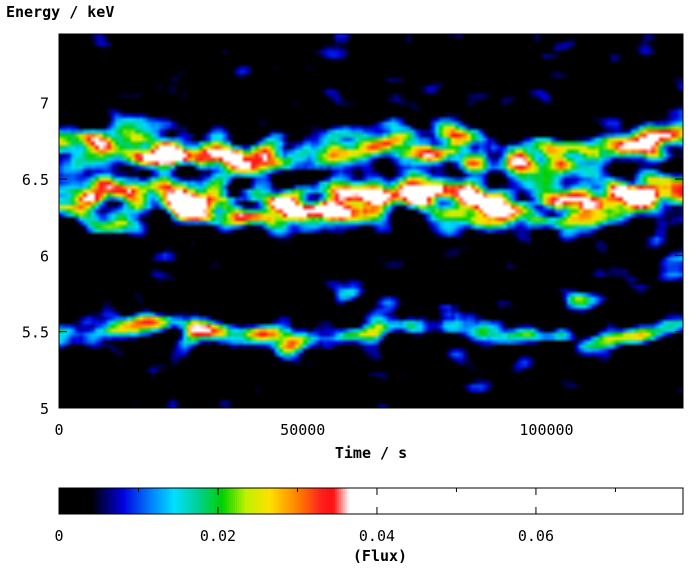  Describe the element at coordinates (371, 453) in the screenshot. I see `x-axis-title: Time / s` at that location.